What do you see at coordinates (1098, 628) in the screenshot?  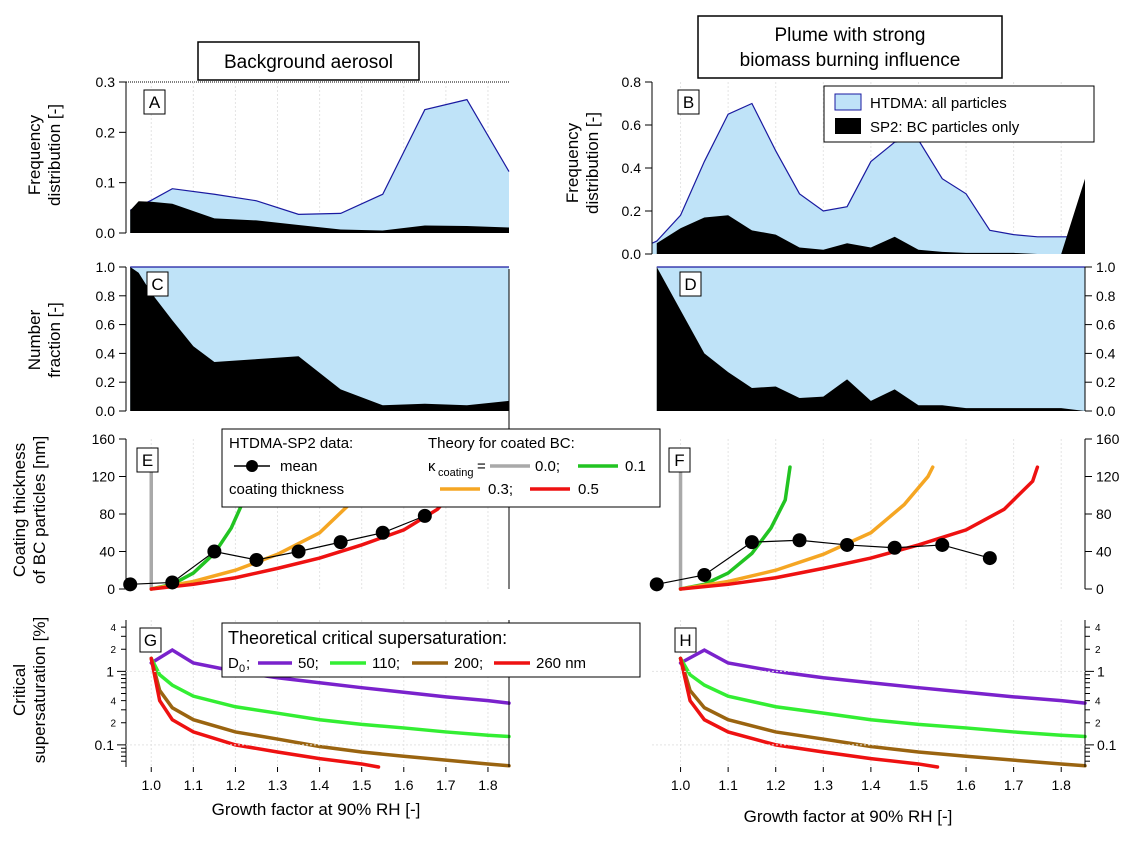 I see `y-minor-label-H: 4` at bounding box center [1098, 628].